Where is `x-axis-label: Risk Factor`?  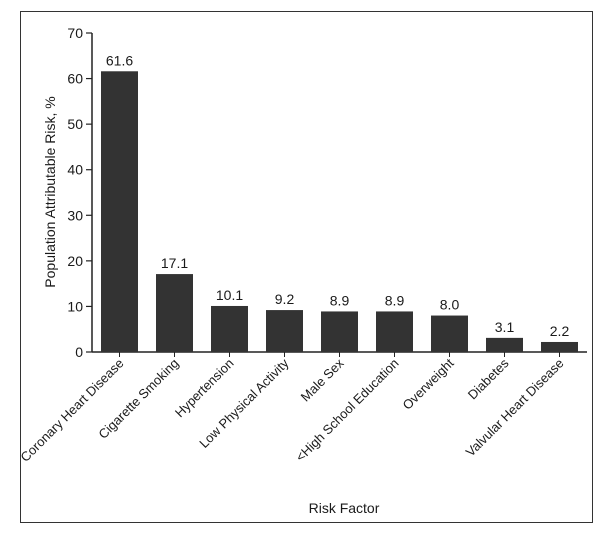
x-axis-label: Risk Factor is located at coordinates (344, 508).